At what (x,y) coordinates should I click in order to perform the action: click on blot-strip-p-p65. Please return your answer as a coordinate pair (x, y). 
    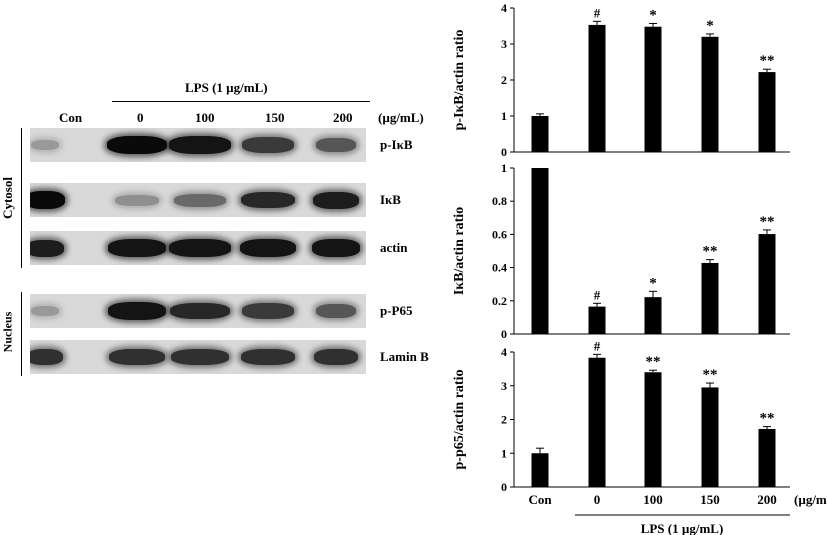
    Looking at the image, I should click on (198, 311).